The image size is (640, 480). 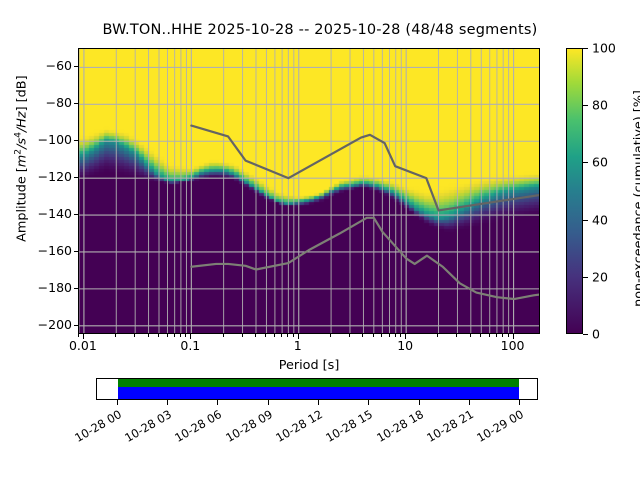 What do you see at coordinates (299, 426) in the screenshot?
I see `timeline-tick-label: 10-28 12` at bounding box center [299, 426].